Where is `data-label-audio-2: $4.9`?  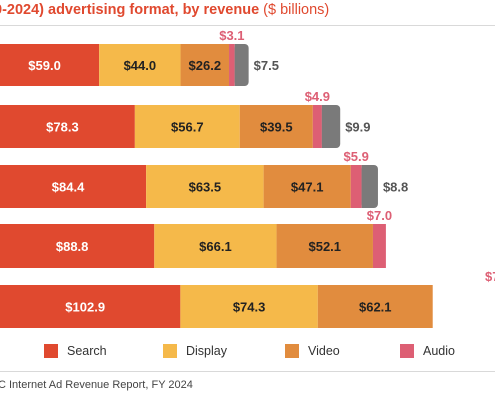
data-label-audio-2: $4.9 is located at coordinates (317, 96).